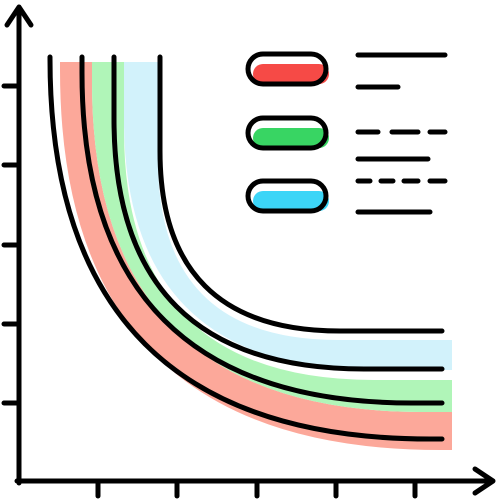  What do you see at coordinates (19, 16) in the screenshot?
I see `y-axis-arrowhead` at bounding box center [19, 16].